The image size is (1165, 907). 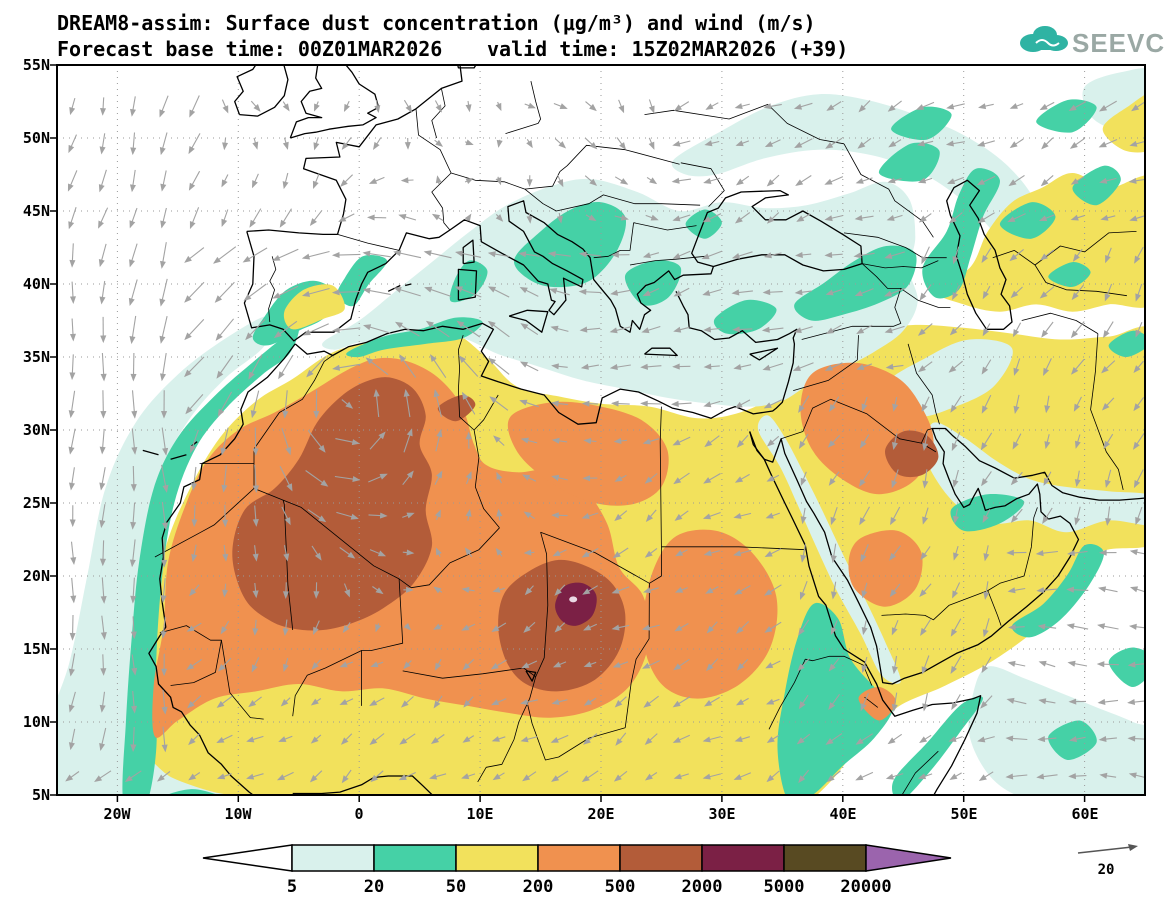 I want to click on lon-label: 20E, so click(x=600, y=814).